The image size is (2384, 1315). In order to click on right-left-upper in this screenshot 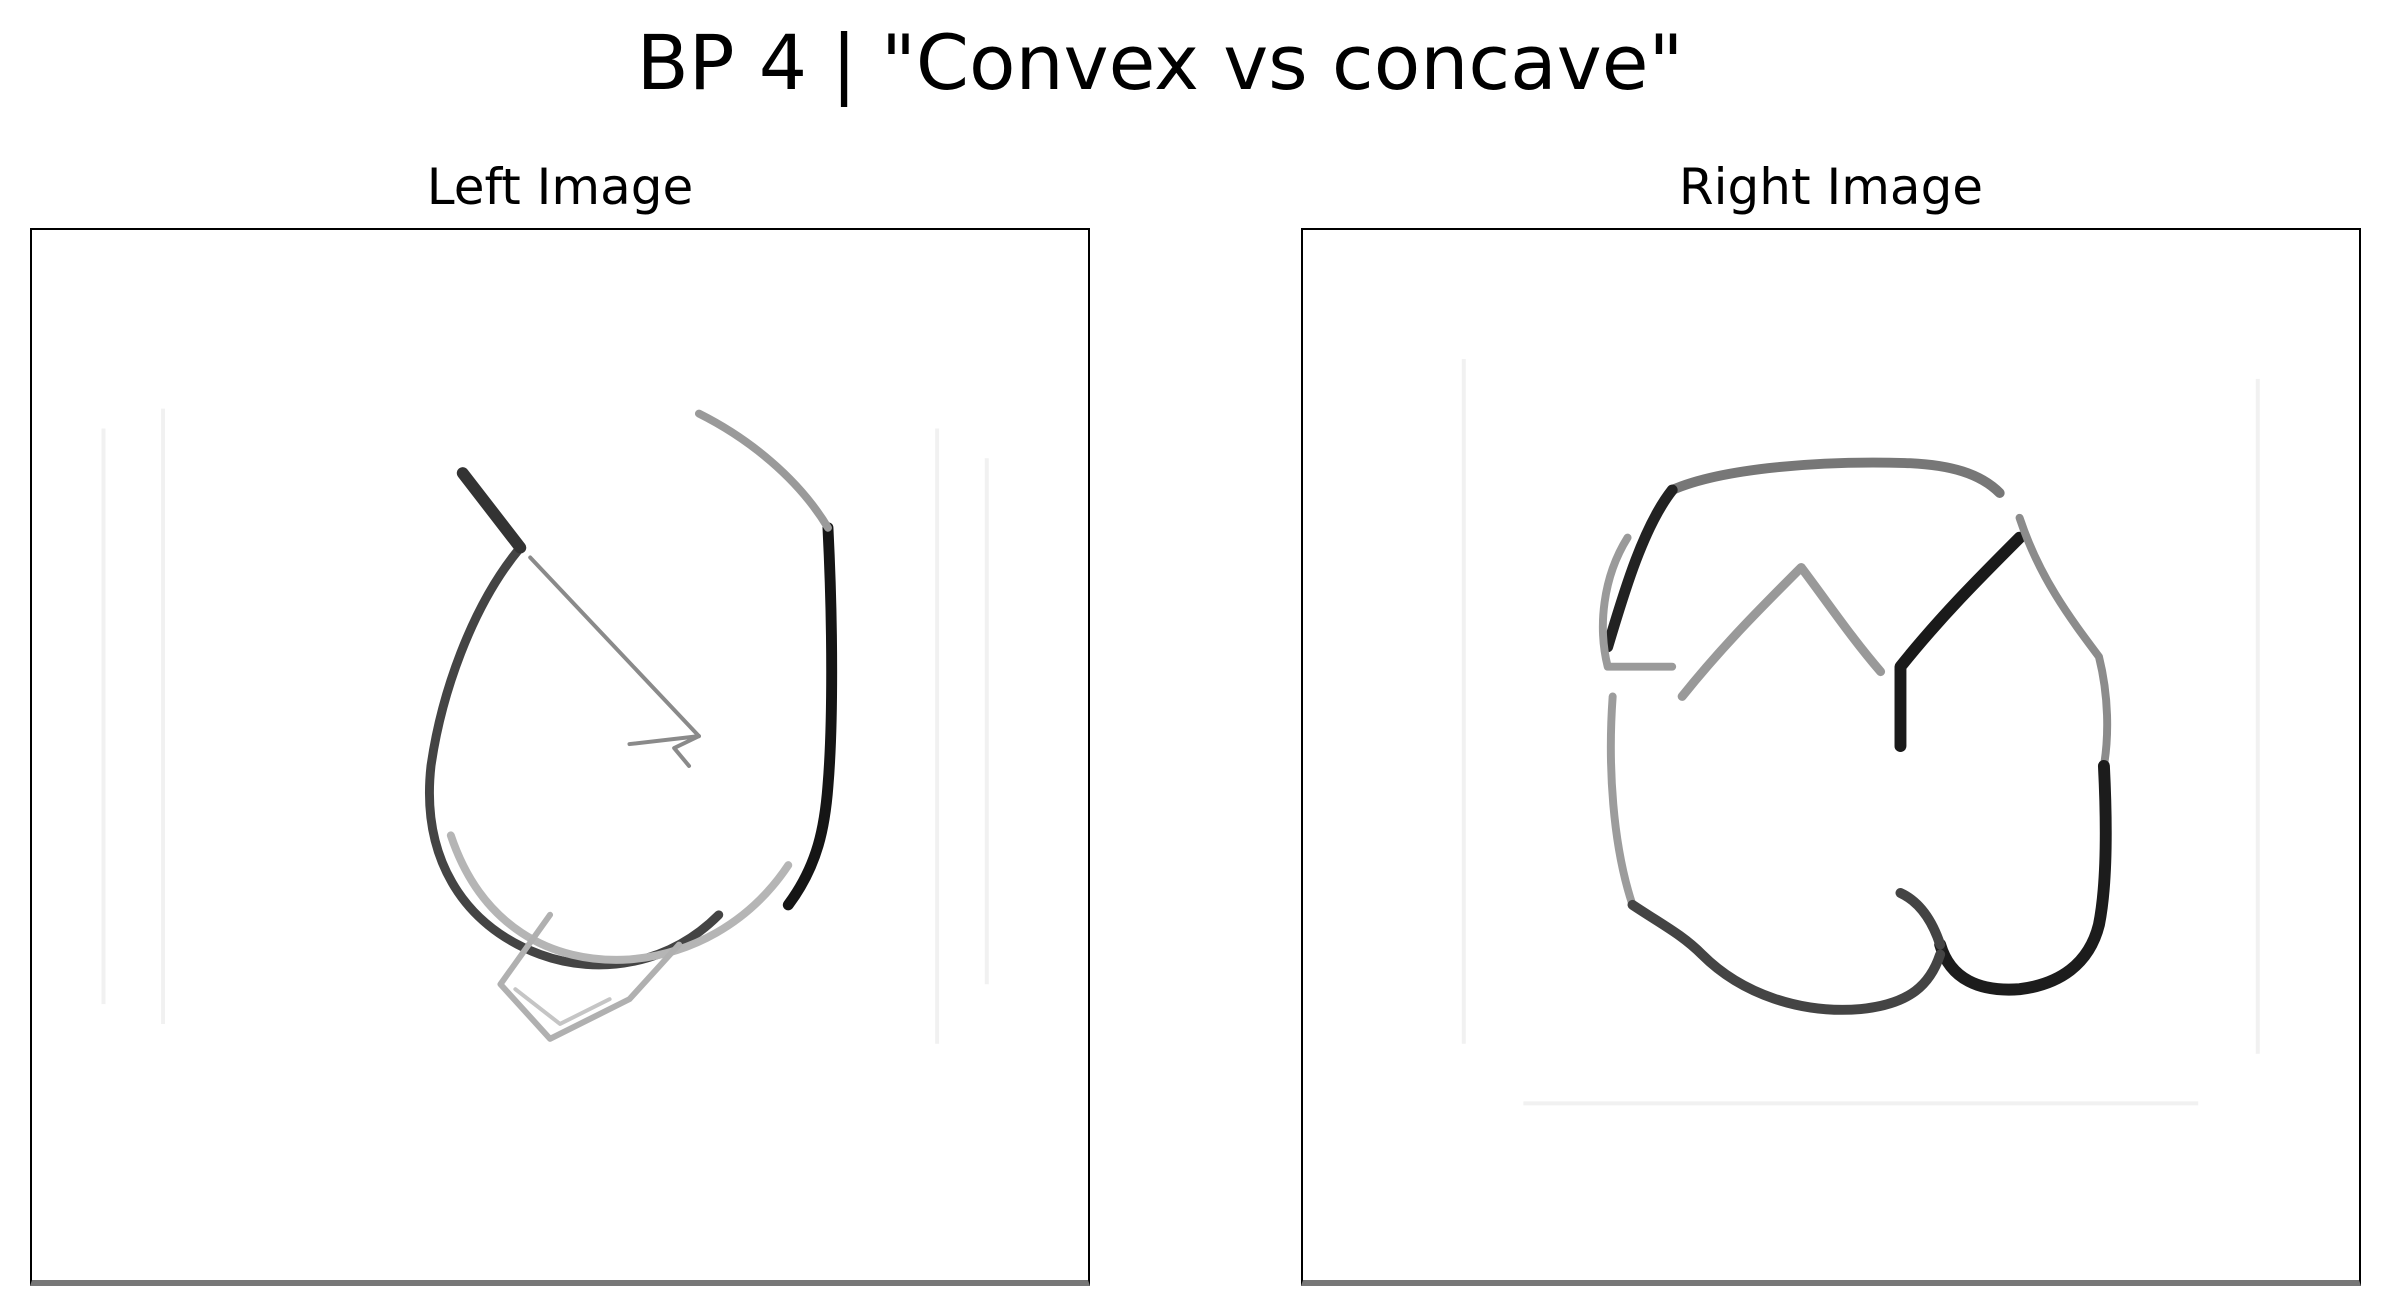, I will do `click(1640, 568)`.